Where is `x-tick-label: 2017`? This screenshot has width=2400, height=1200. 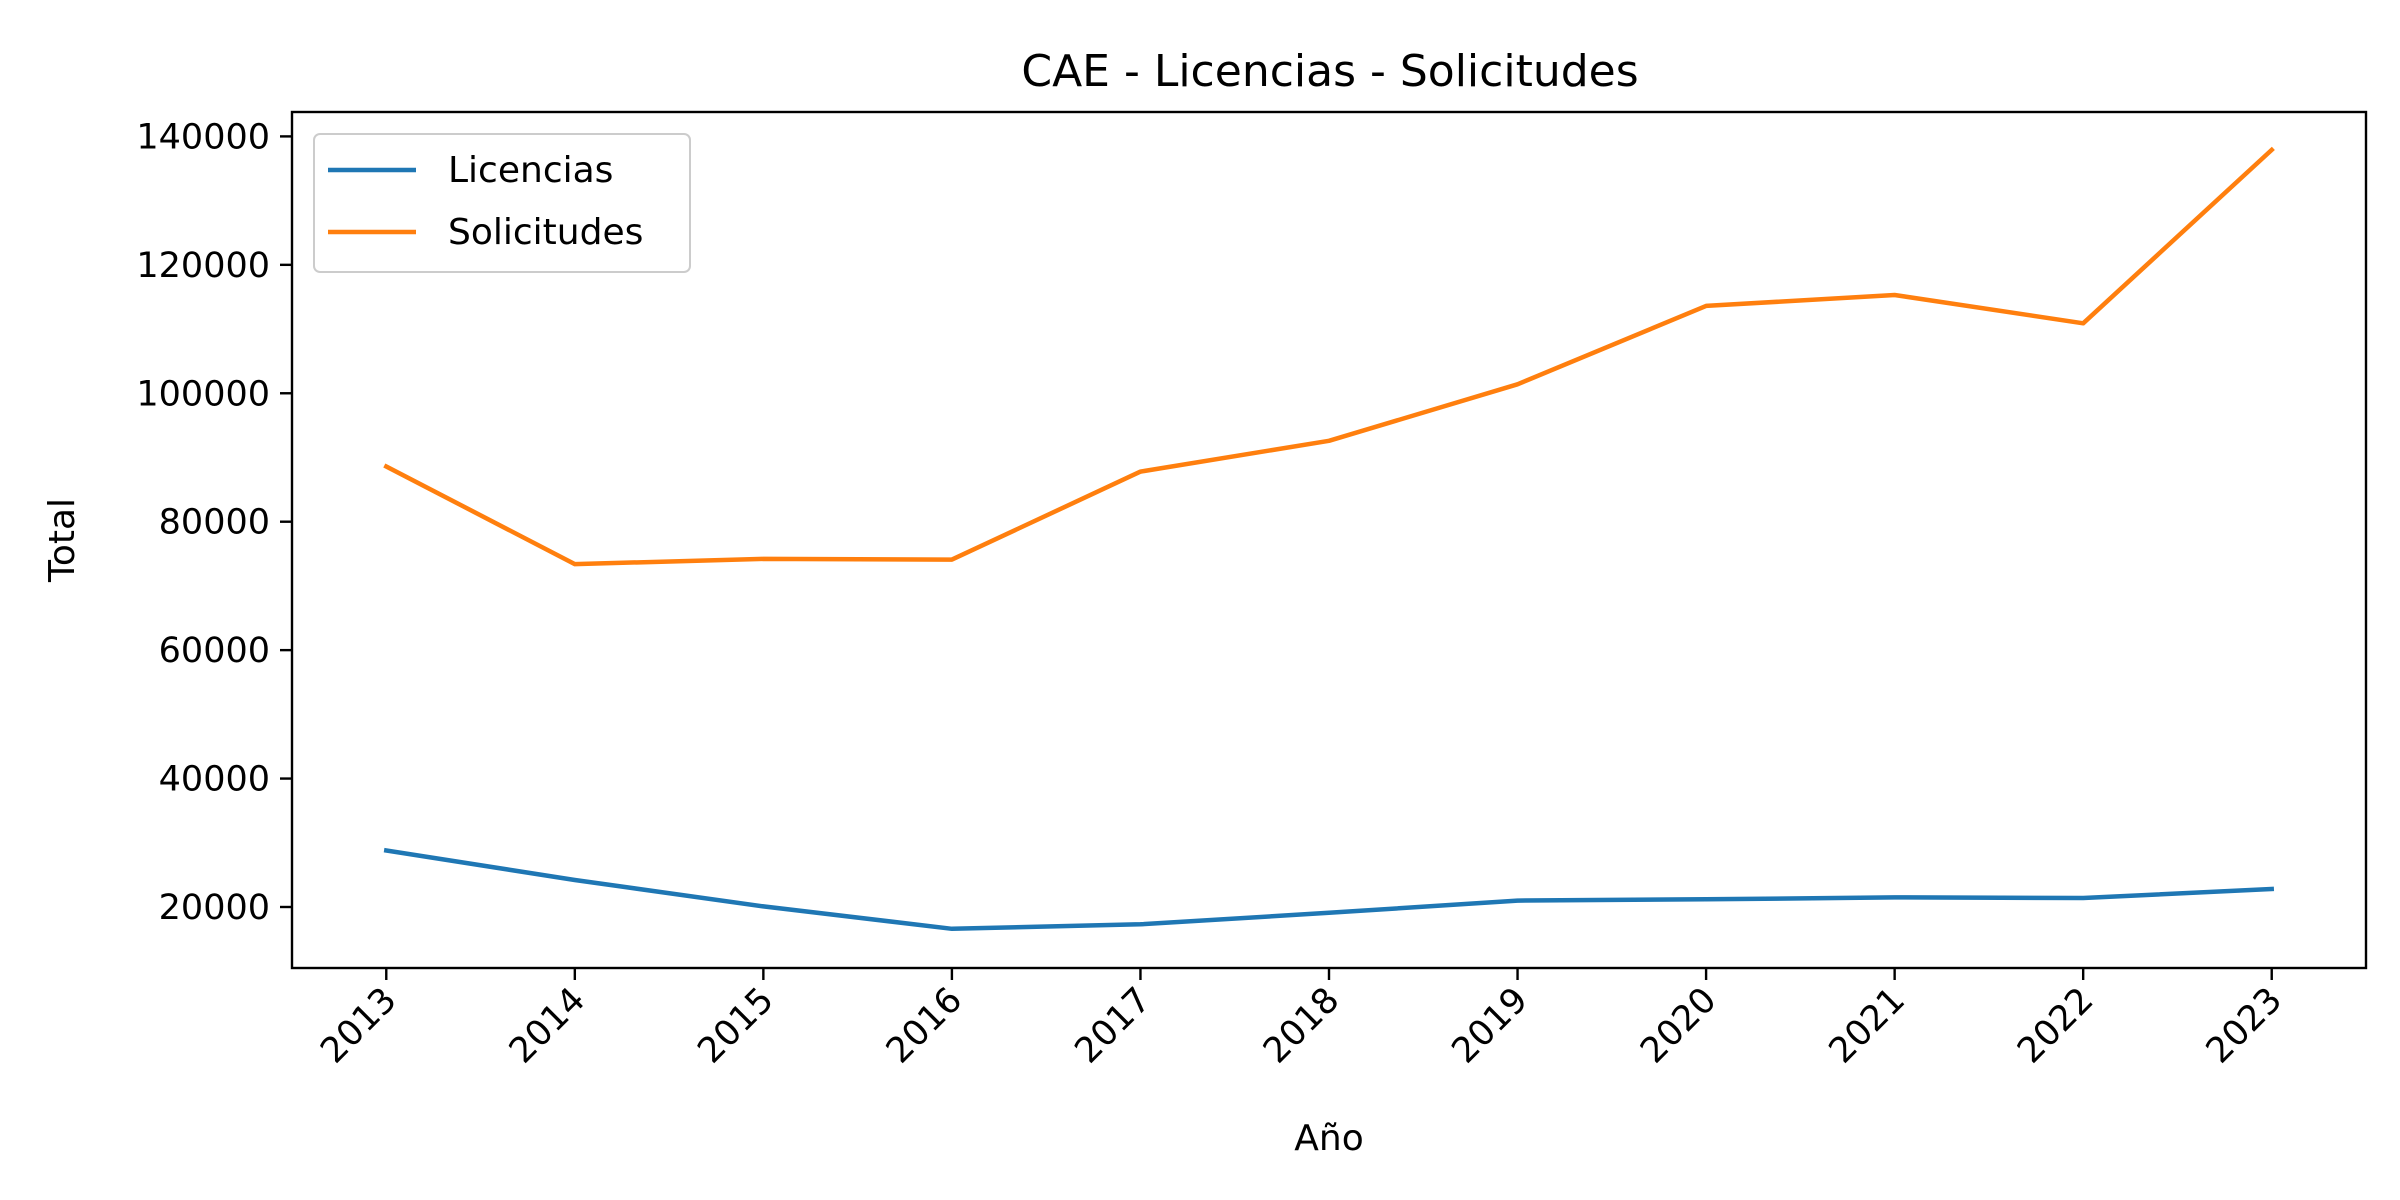
x-tick-label: 2017 is located at coordinates (1113, 1025).